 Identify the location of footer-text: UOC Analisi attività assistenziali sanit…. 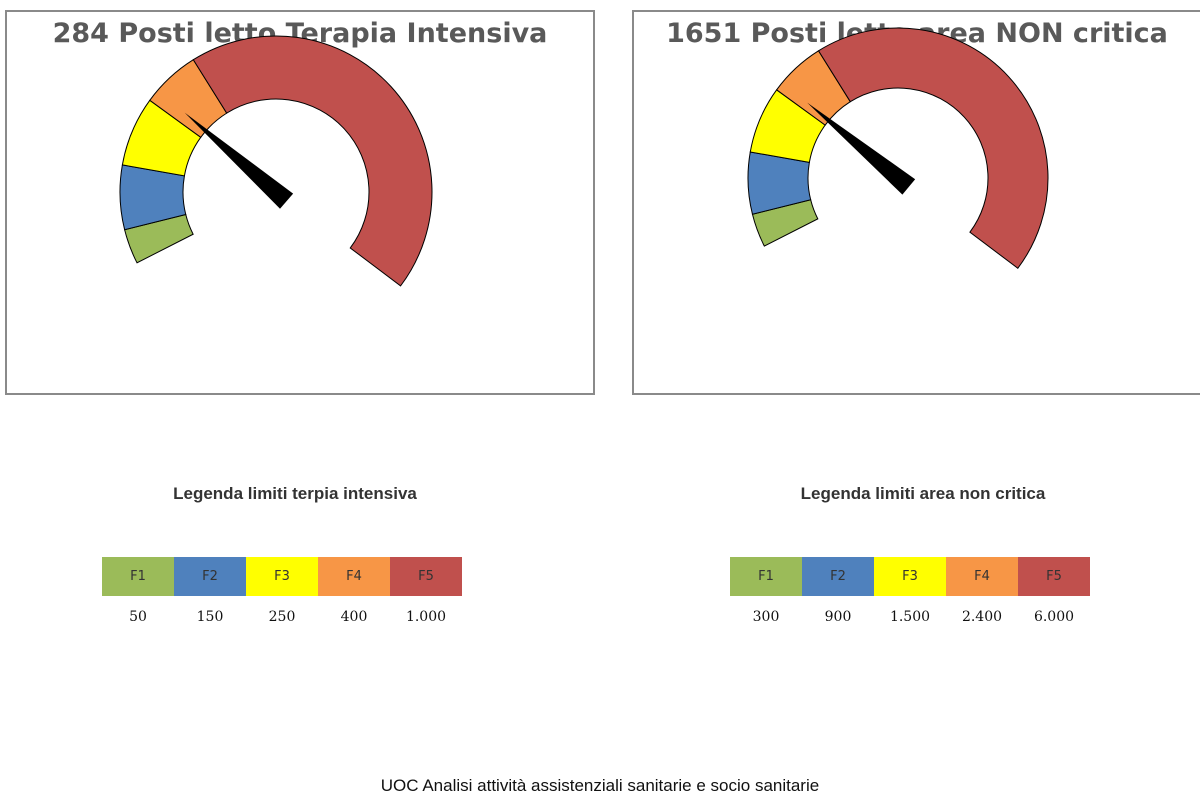
(600, 785).